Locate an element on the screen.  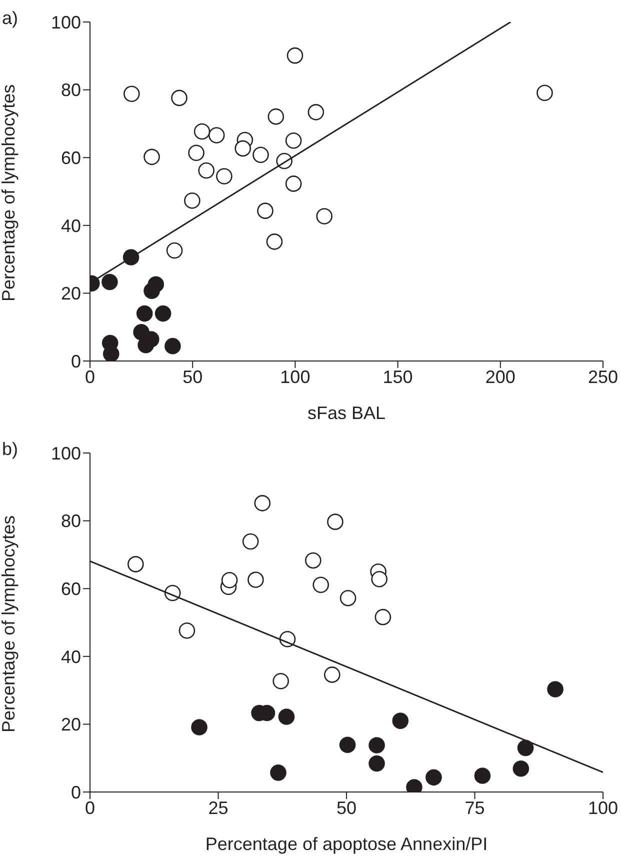
chart-title: a) is located at coordinates (10, 18).